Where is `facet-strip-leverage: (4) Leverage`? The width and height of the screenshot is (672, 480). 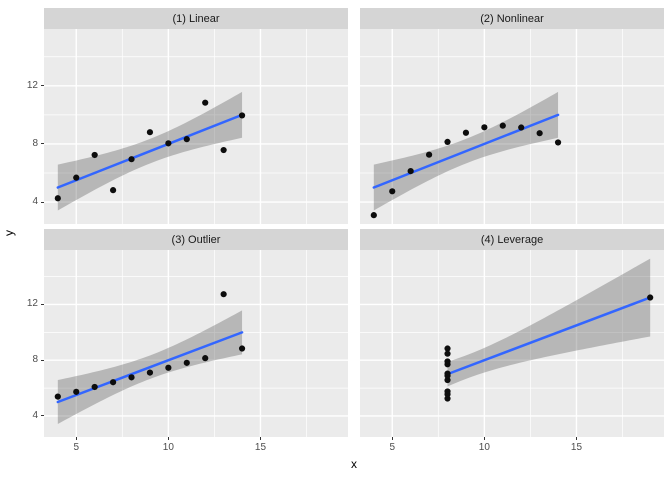 facet-strip-leverage: (4) Leverage is located at coordinates (512, 239).